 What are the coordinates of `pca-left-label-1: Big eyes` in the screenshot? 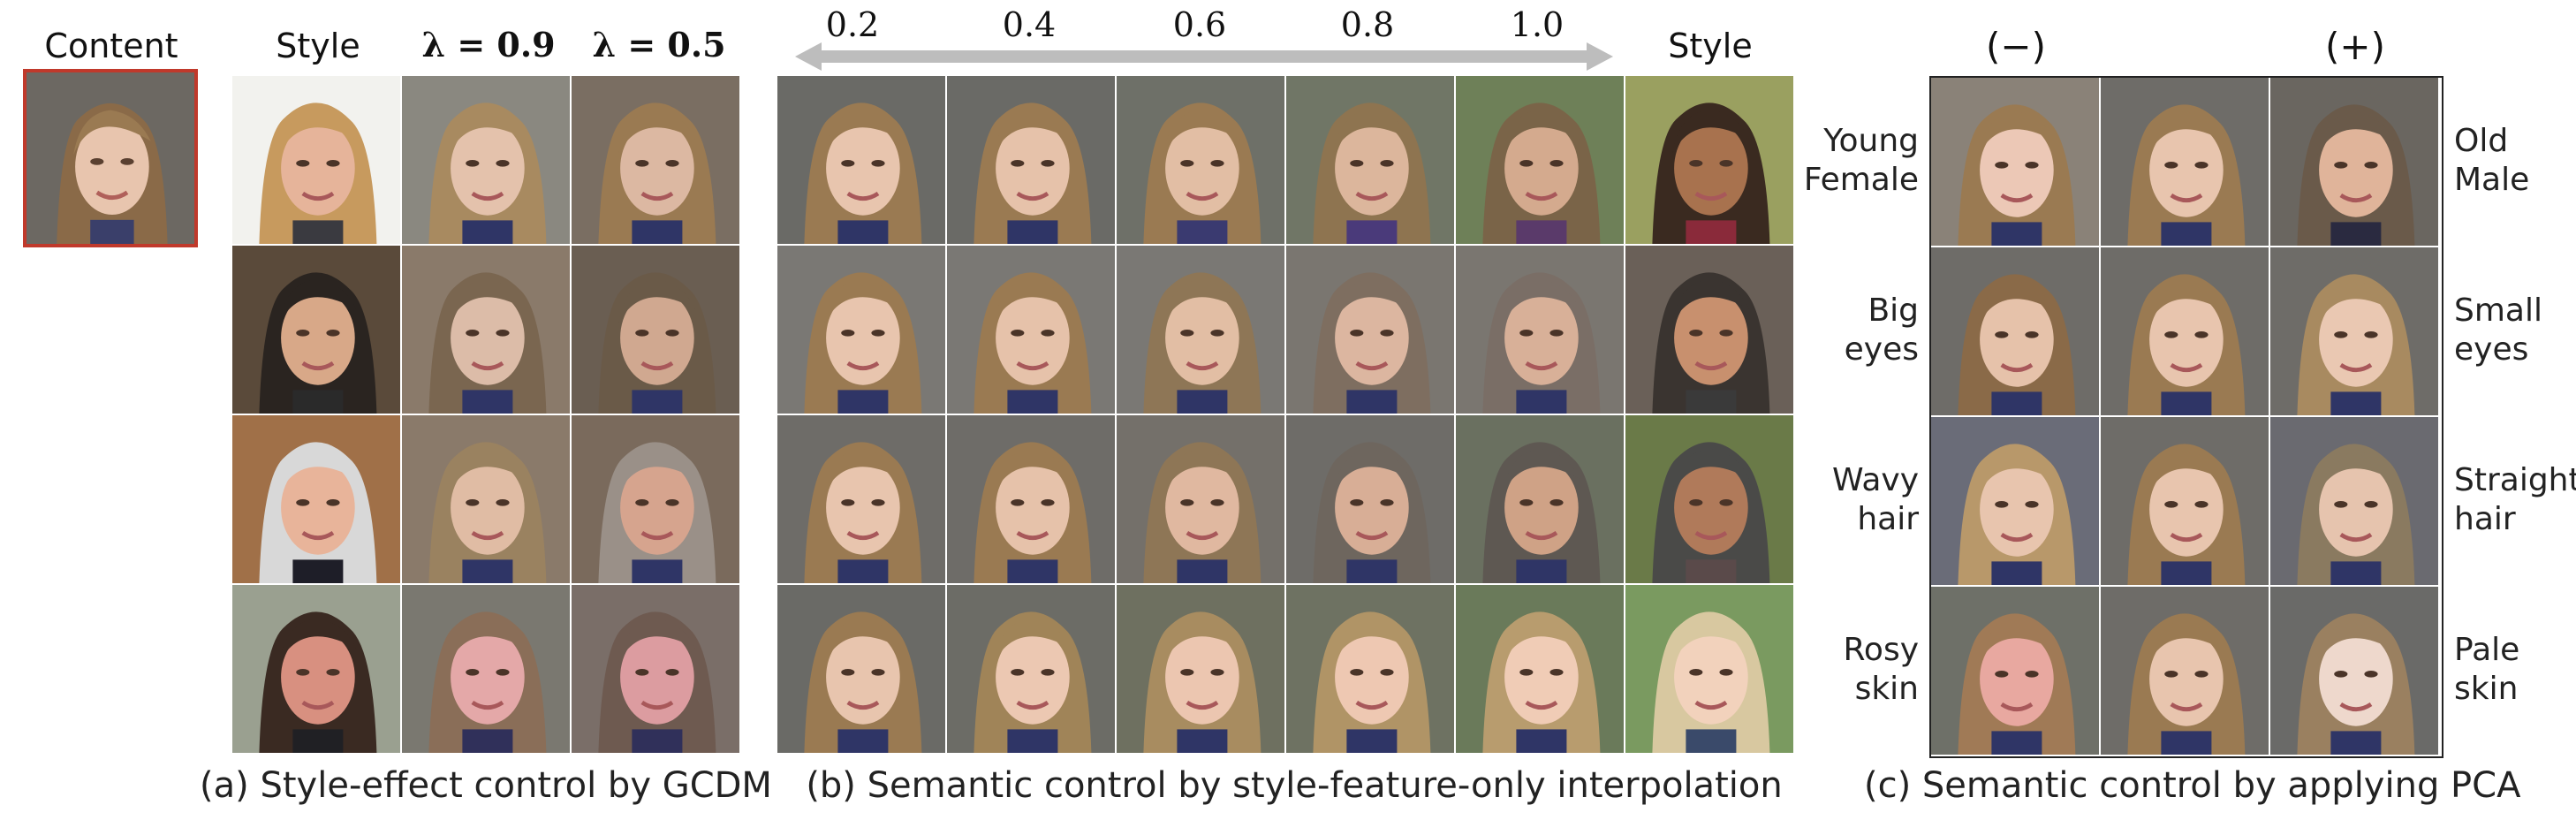 It's located at (1882, 330).